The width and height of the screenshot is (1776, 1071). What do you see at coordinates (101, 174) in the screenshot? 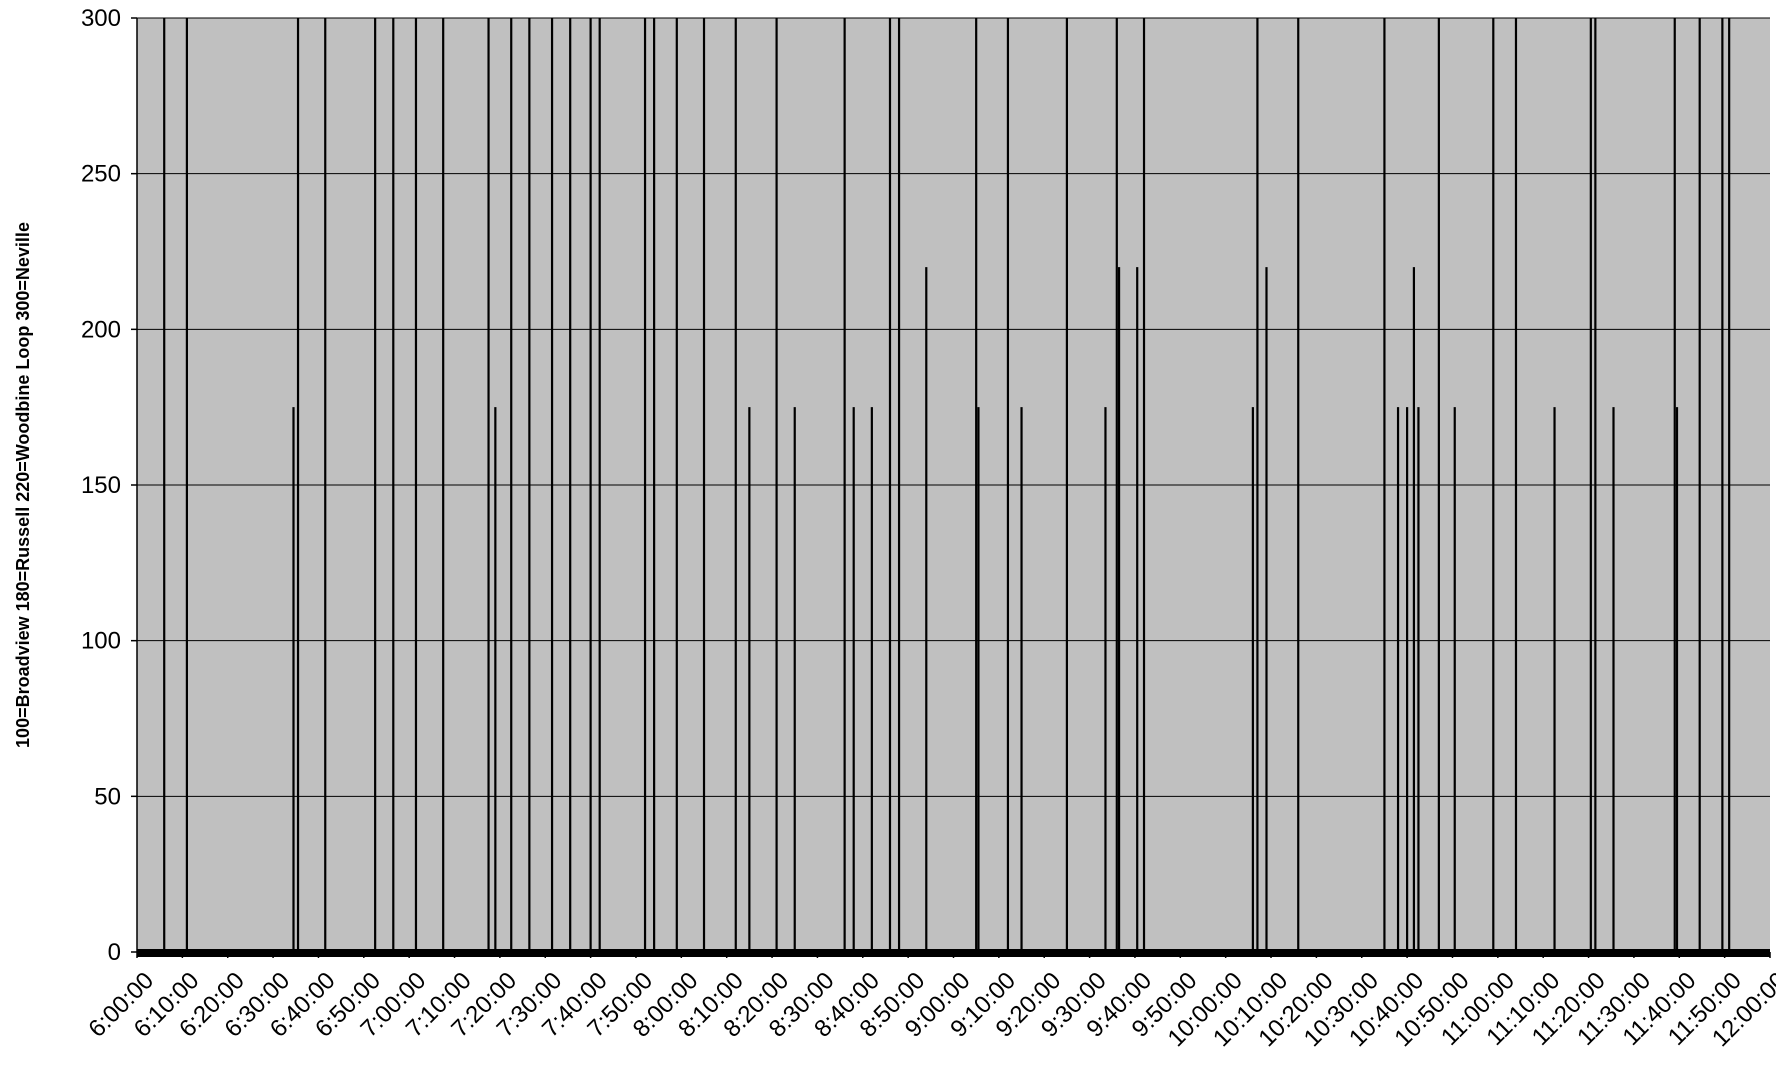
I see `y-tick-label: 250` at bounding box center [101, 174].